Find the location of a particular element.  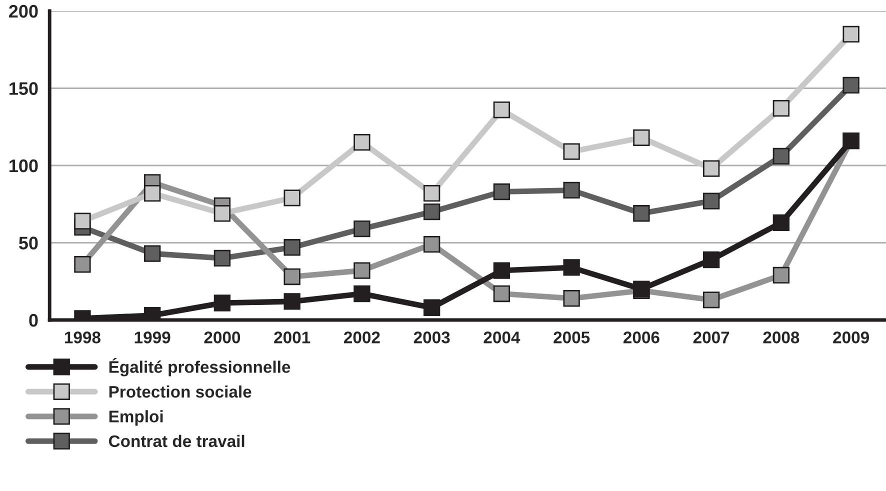

x-tick-label: 2007 is located at coordinates (711, 338).